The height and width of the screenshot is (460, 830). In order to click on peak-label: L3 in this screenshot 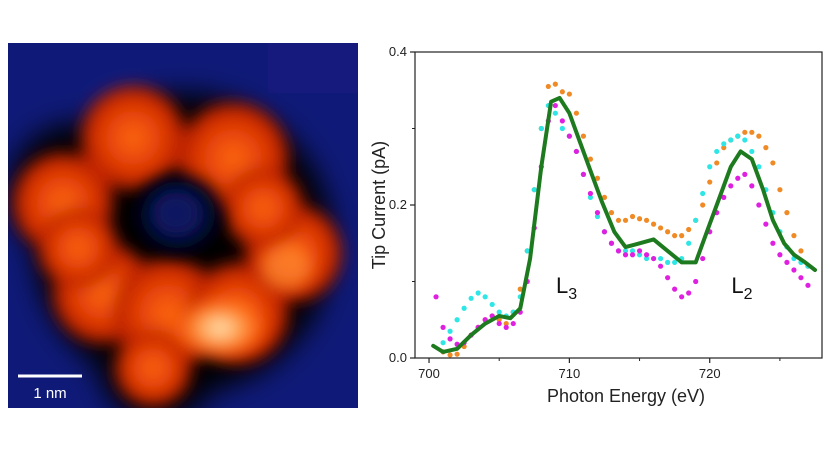, I will do `click(566, 288)`.